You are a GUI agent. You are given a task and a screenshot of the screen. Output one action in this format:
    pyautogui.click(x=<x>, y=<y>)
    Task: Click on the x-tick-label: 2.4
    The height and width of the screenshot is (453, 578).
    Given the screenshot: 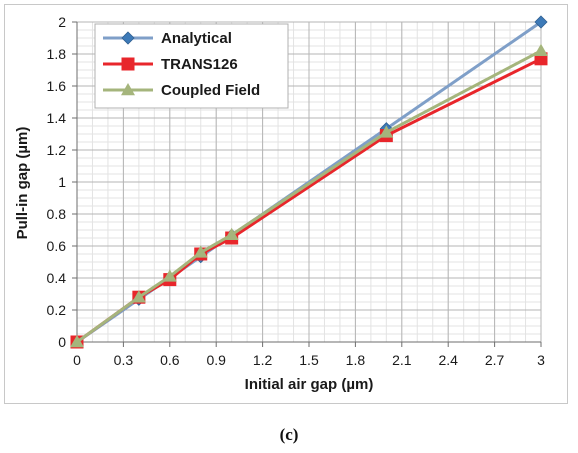 What is the action you would take?
    pyautogui.click(x=448, y=360)
    